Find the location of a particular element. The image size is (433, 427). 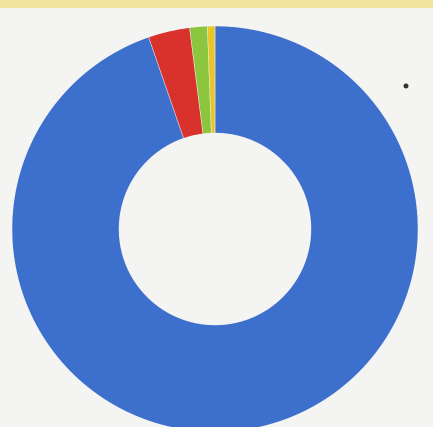

donut-slice is located at coordinates (211, 79).